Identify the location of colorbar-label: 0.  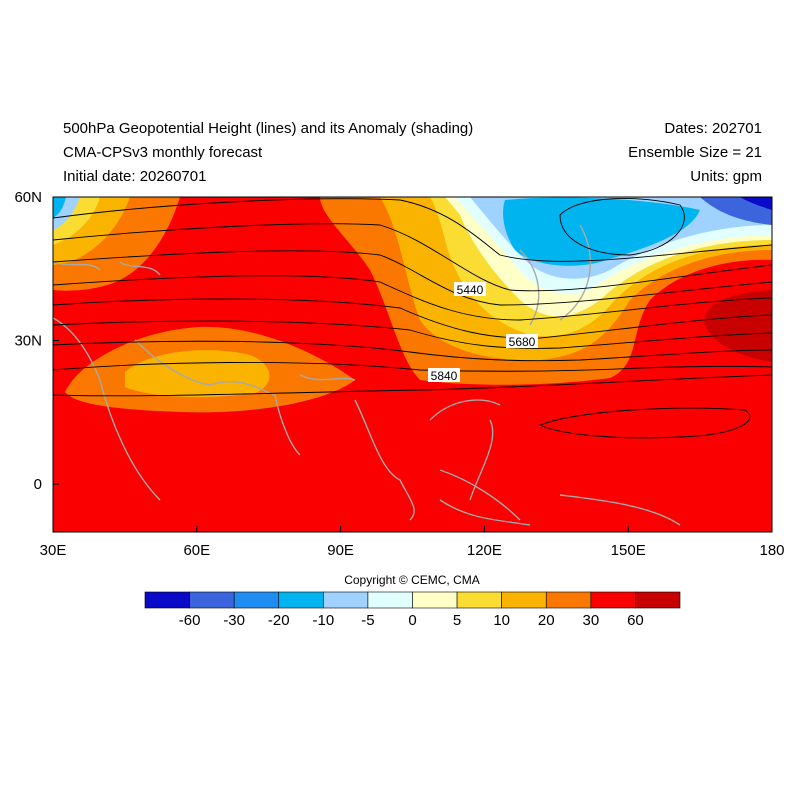
(412, 620).